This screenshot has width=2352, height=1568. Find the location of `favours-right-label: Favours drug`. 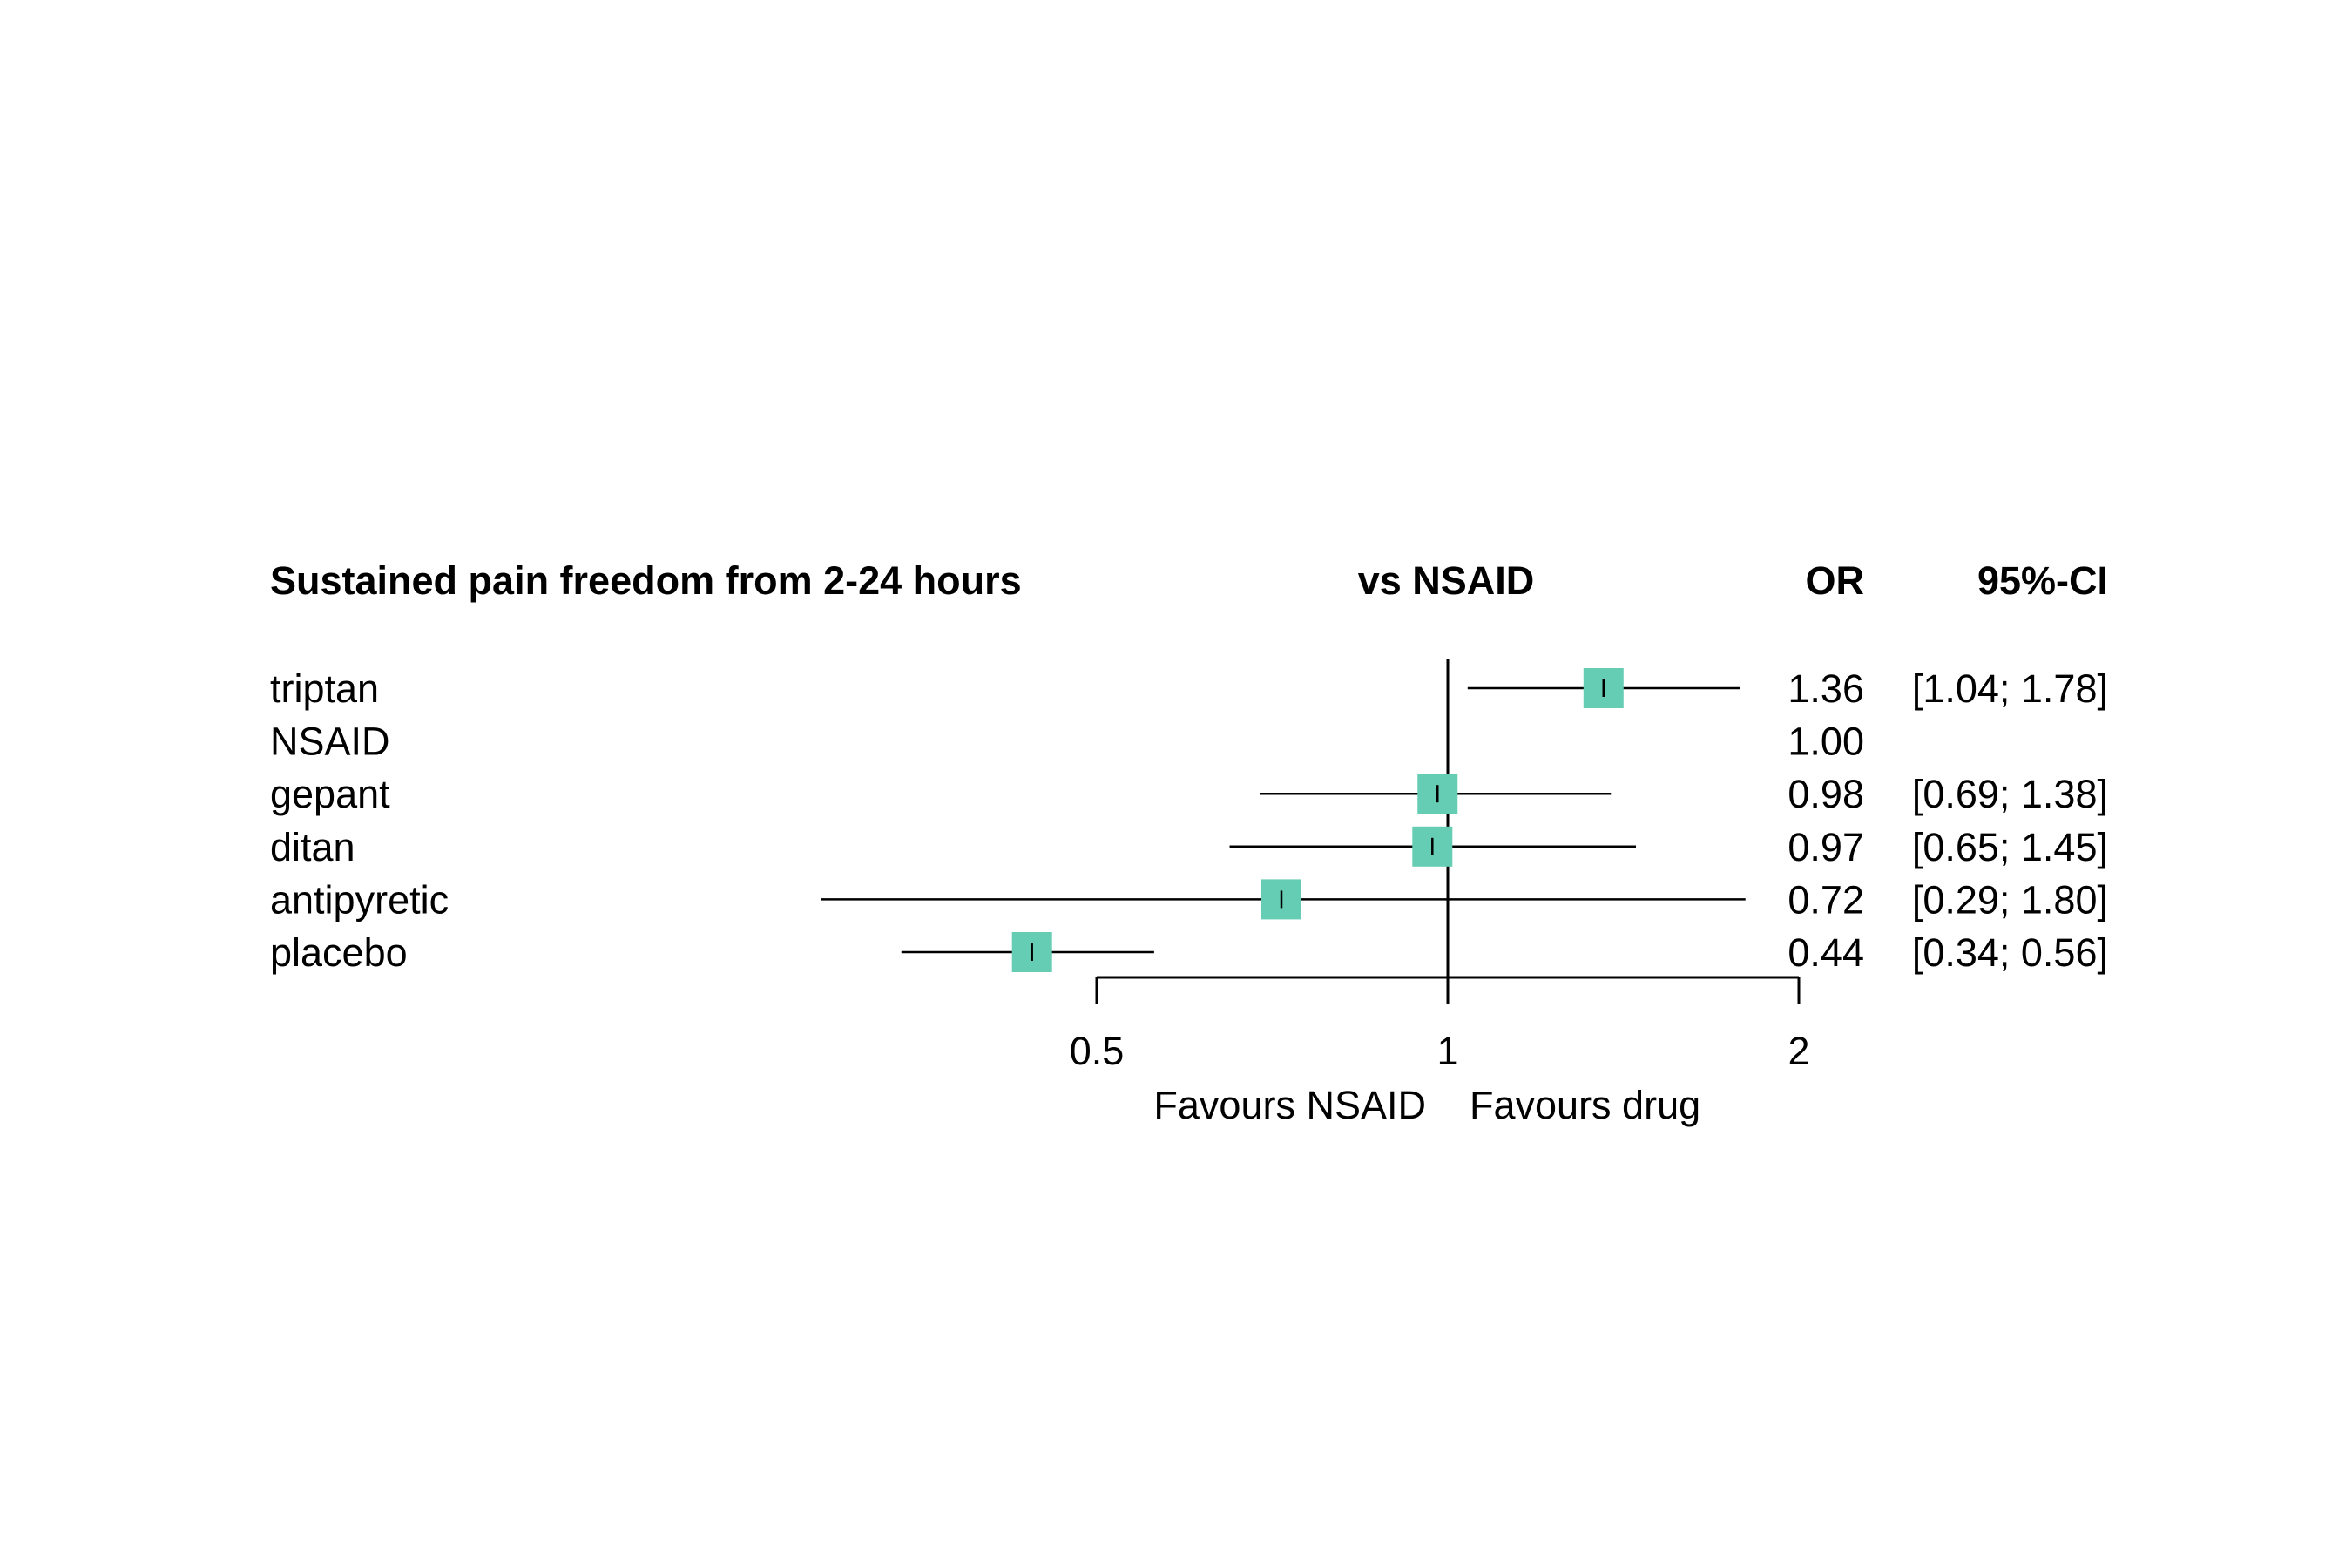

favours-right-label: Favours drug is located at coordinates (1585, 1105).